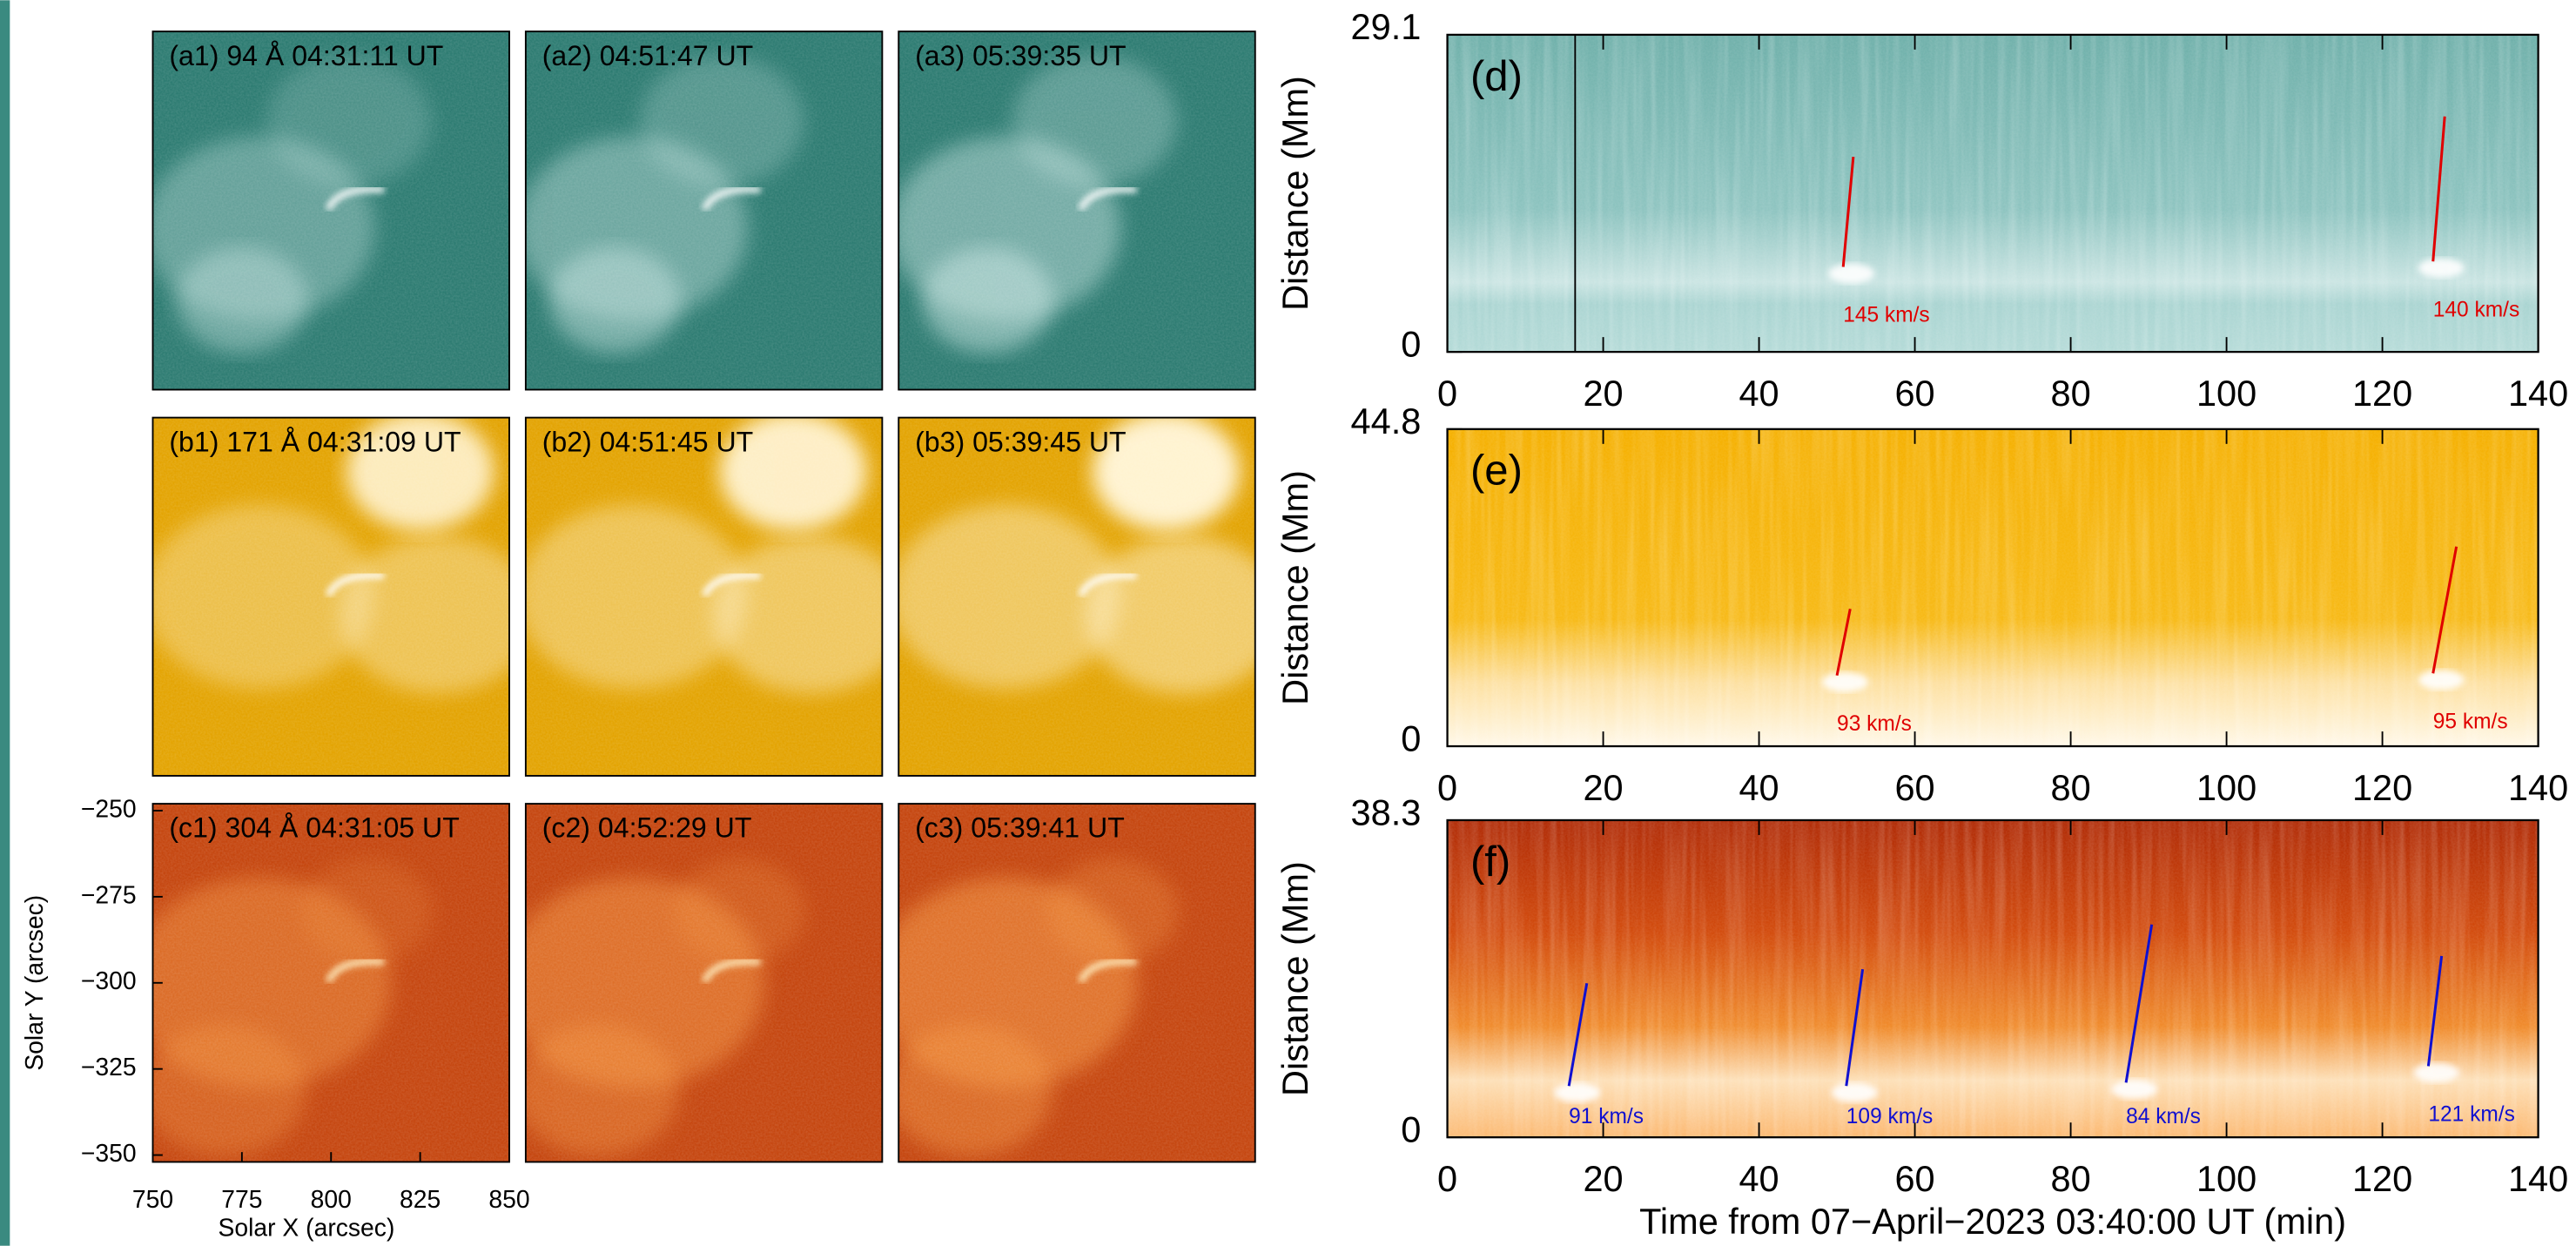 The height and width of the screenshot is (1246, 2576). What do you see at coordinates (1496, 471) in the screenshot?
I see `panel-label: (e)` at bounding box center [1496, 471].